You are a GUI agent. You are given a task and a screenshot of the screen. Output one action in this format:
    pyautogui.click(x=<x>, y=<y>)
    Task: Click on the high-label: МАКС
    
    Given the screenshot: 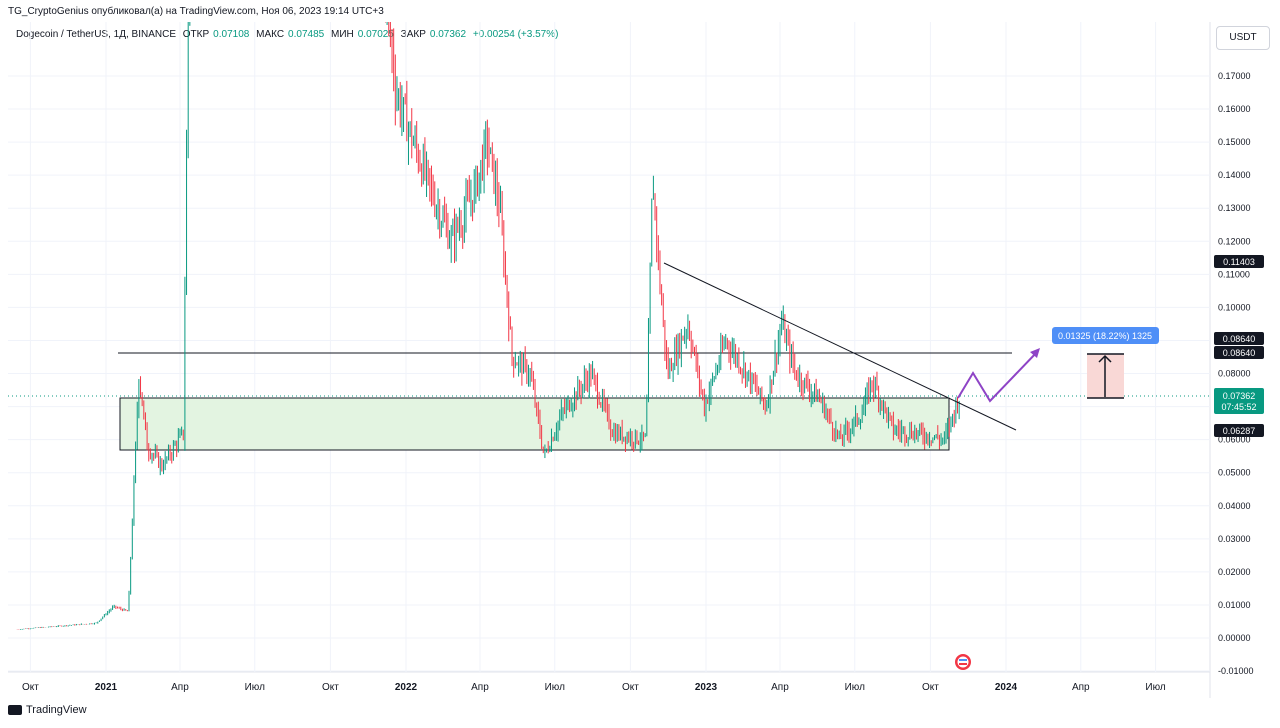 What is the action you would take?
    pyautogui.click(x=270, y=34)
    